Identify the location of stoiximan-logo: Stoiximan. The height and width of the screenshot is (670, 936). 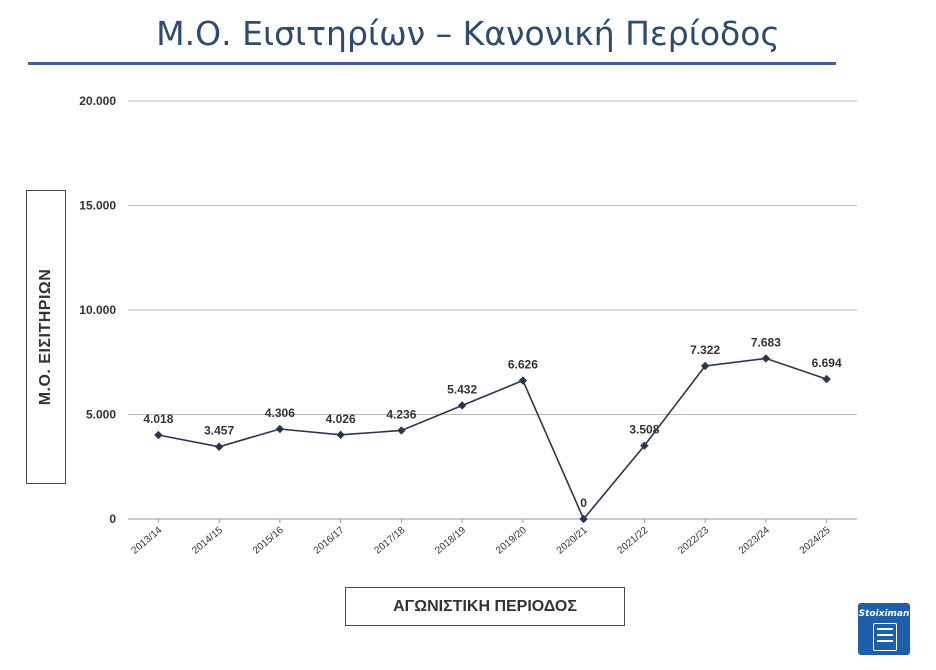
(884, 629).